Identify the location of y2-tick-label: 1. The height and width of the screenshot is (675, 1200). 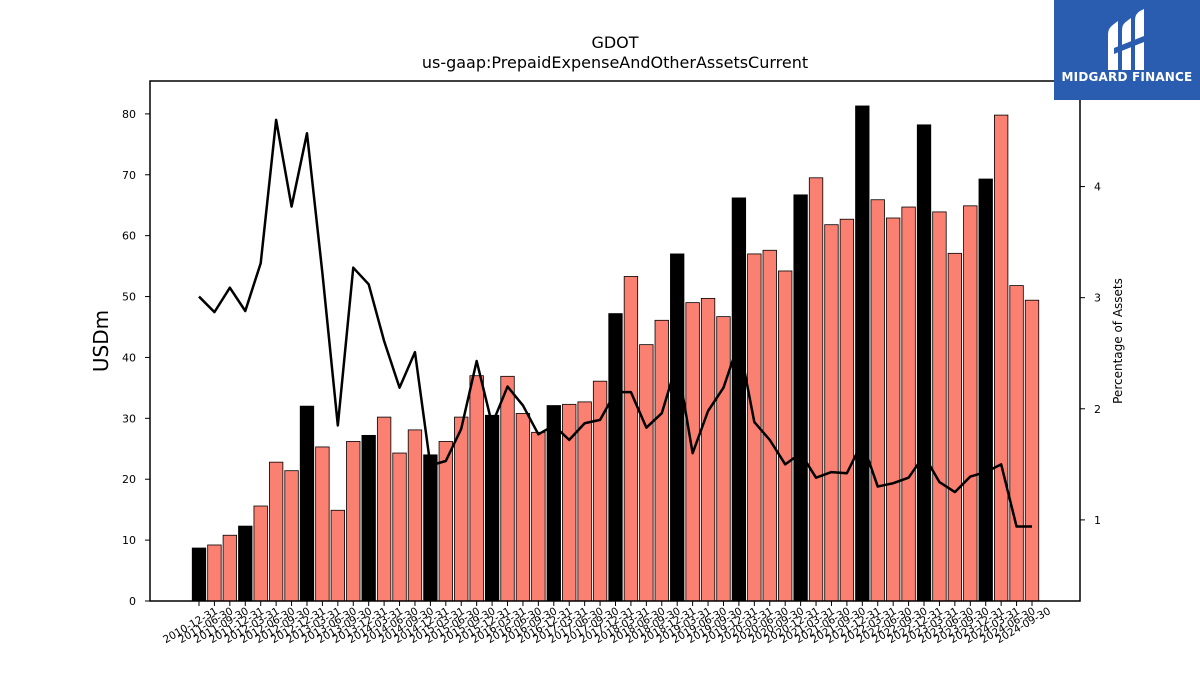
(1097, 520).